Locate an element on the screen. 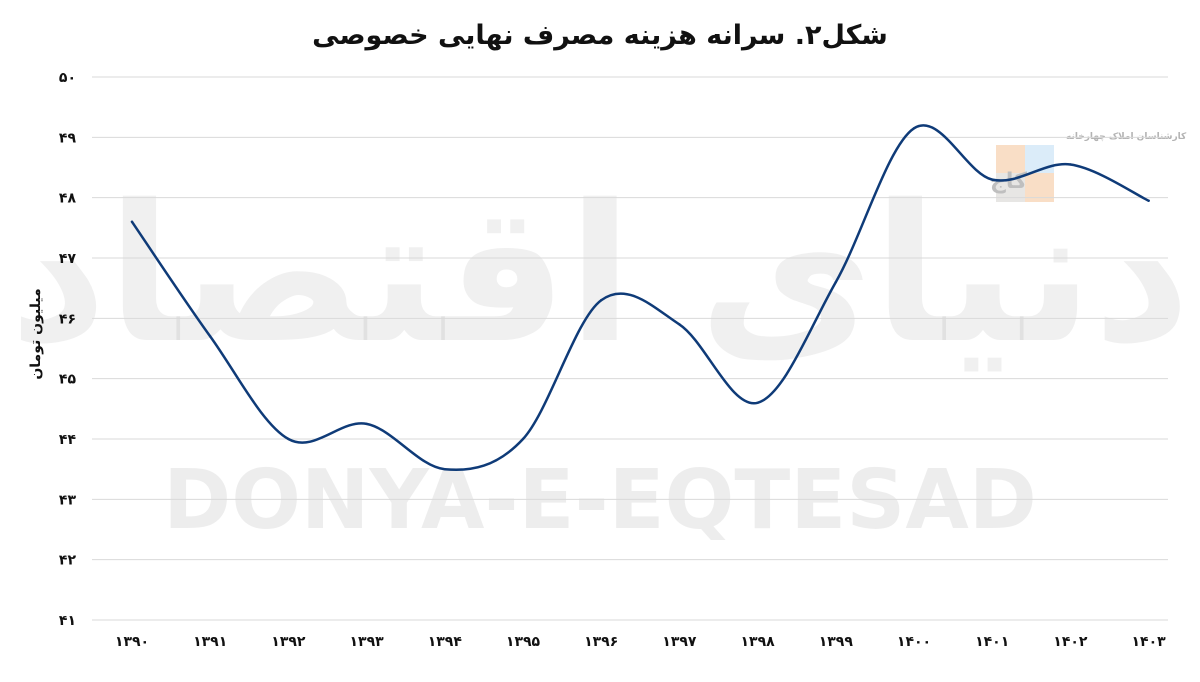  y-tick-label: ۴۵ is located at coordinates (68, 380).